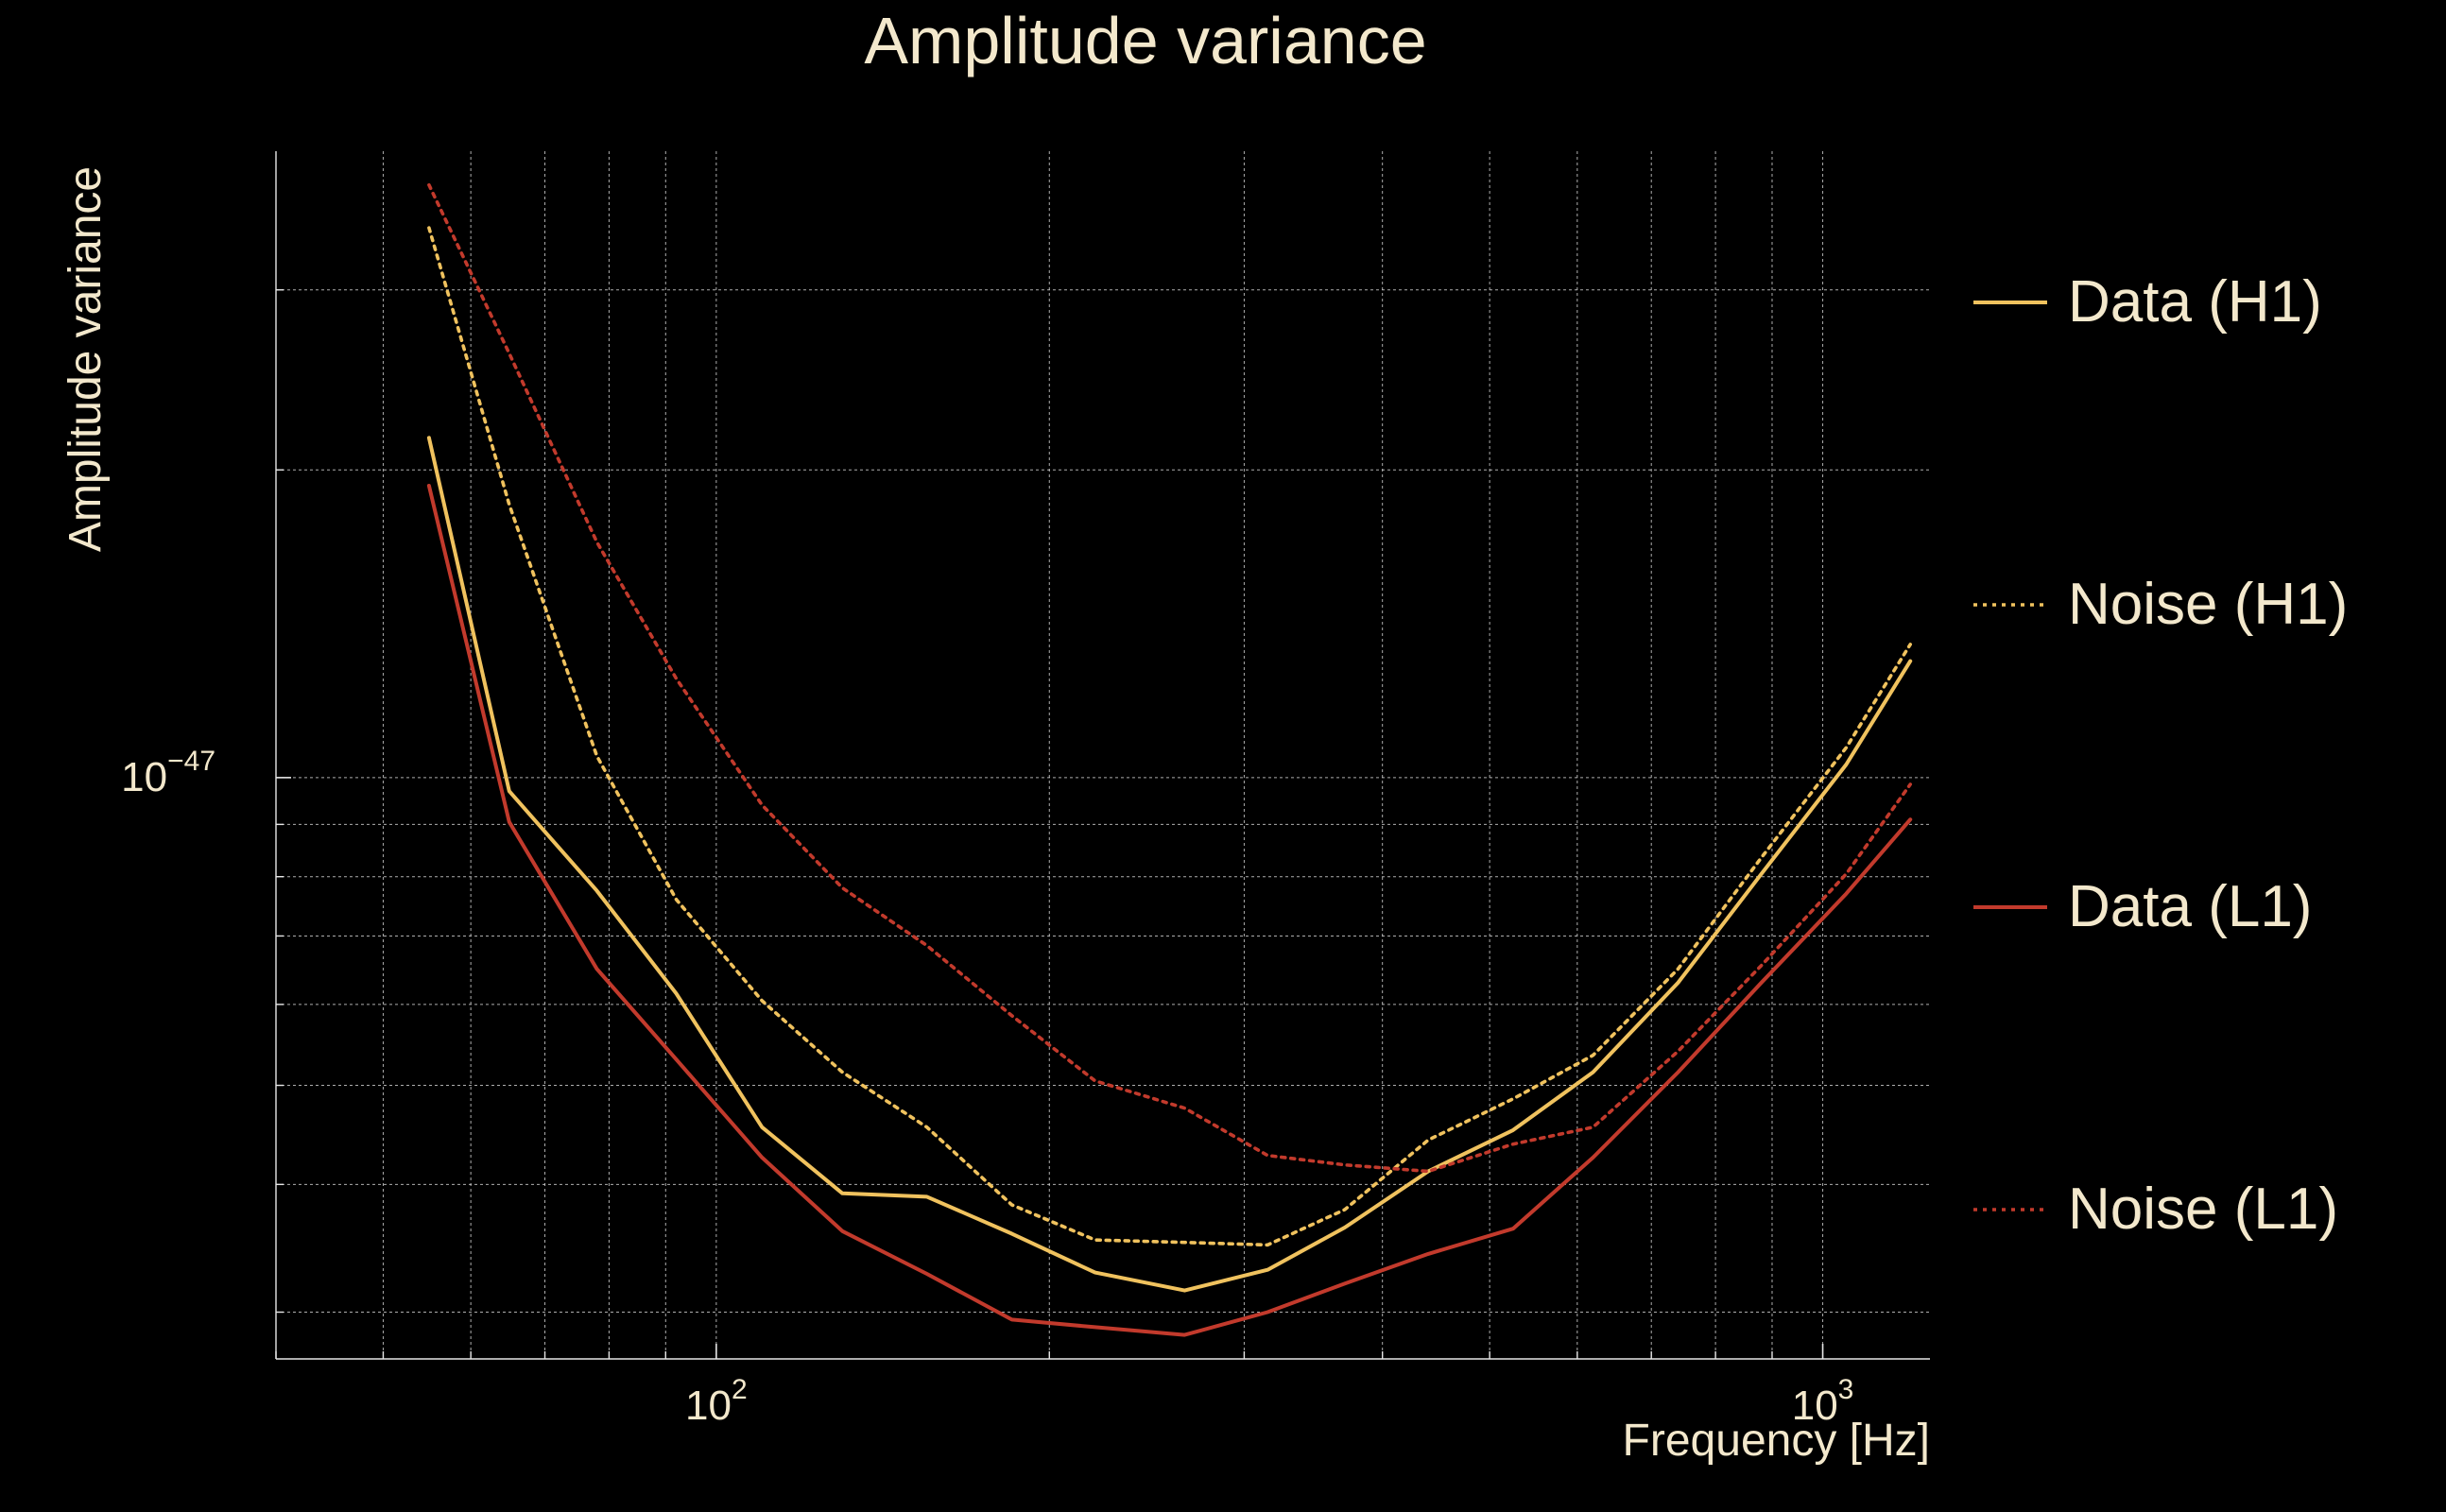 The width and height of the screenshot is (2446, 1512). Describe the element at coordinates (2160, 755) in the screenshot. I see `legend: Data (H1) Noise (H1) Data (L1) Noise (L1)` at that location.